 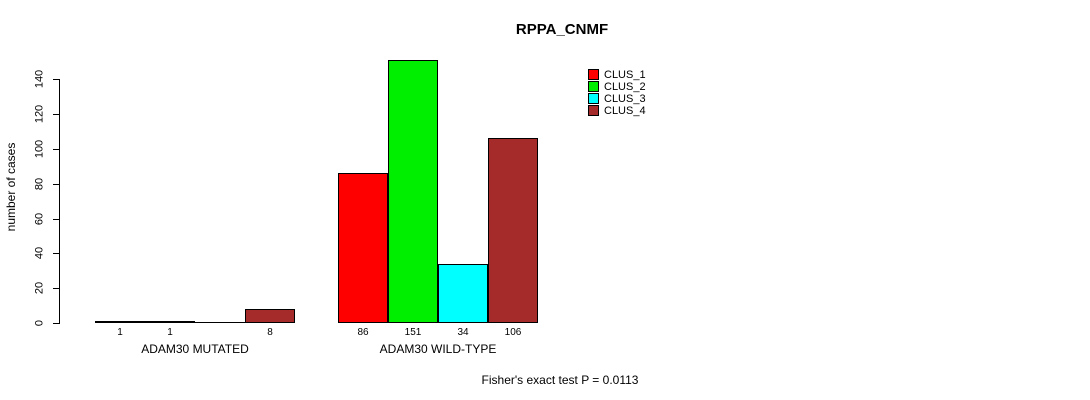 I want to click on bar-clus_3-group2, so click(x=463, y=293).